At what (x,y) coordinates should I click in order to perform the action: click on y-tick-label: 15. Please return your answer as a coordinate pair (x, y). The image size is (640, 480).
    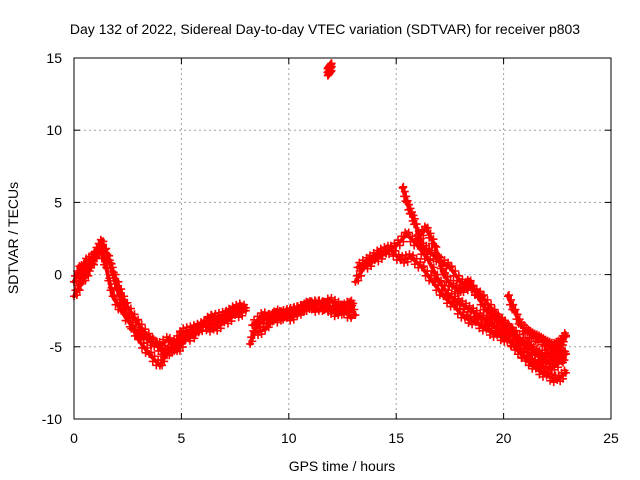
    Looking at the image, I should click on (54, 58).